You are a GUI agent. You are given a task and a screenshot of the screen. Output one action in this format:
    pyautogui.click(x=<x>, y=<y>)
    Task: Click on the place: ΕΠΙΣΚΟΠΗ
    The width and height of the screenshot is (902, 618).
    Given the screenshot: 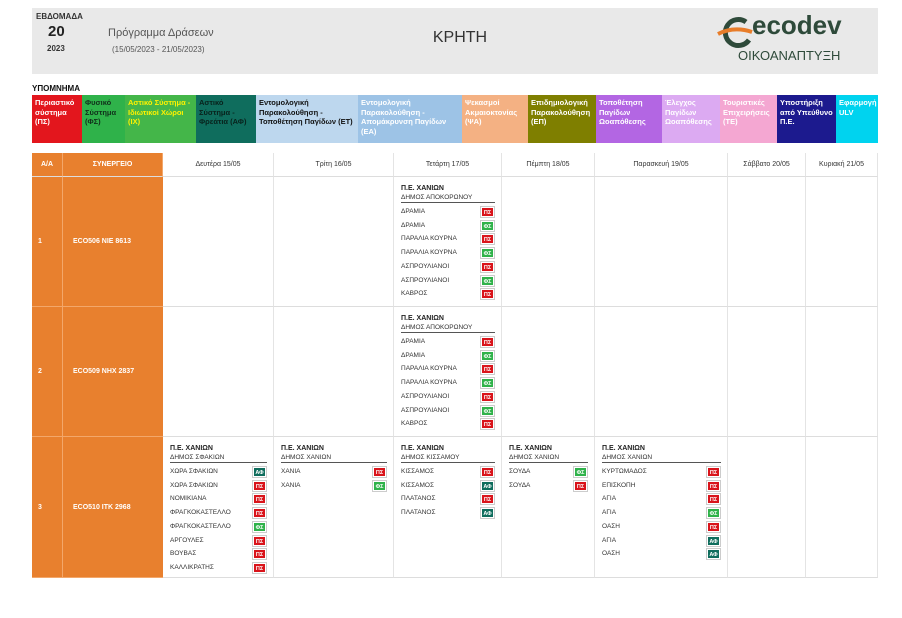 What is the action you would take?
    pyautogui.click(x=619, y=485)
    